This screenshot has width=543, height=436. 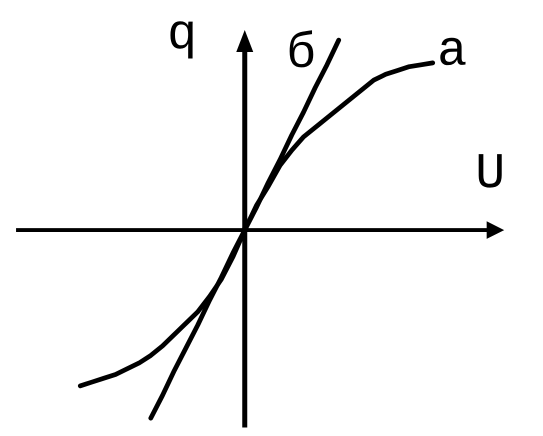 What do you see at coordinates (181, 39) in the screenshot?
I see `y-axis-title: q` at bounding box center [181, 39].